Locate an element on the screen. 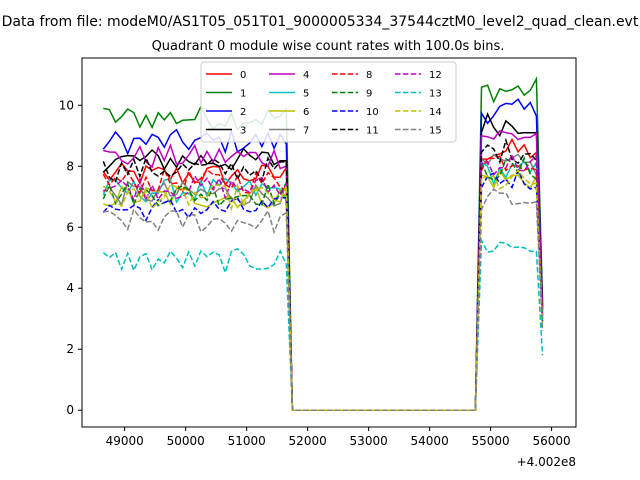  legend-label-7: 7 is located at coordinates (306, 131).